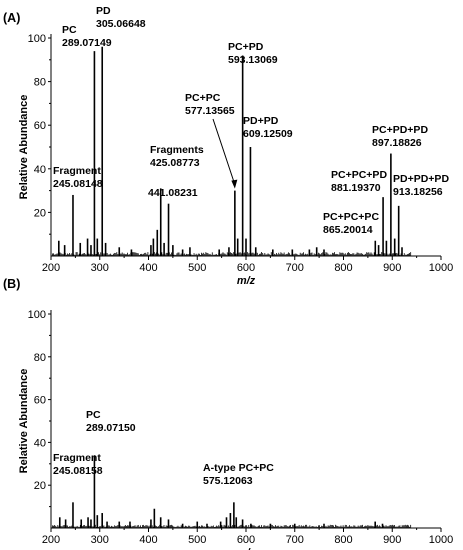 Image resolution: width=463 pixels, height=550 pixels. Describe the element at coordinates (351, 217) in the screenshot. I see `annotation-line: PC+PC+PC` at that location.